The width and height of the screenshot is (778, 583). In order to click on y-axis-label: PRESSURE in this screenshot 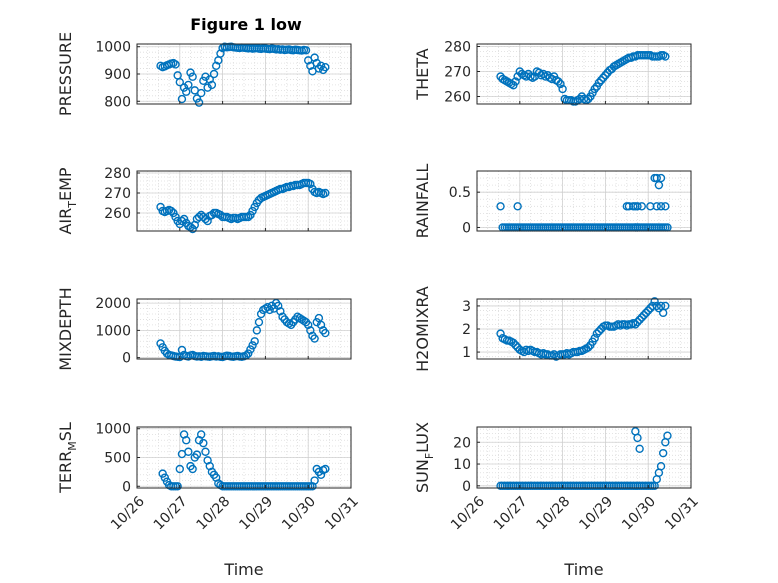, I will do `click(65, 74)`.